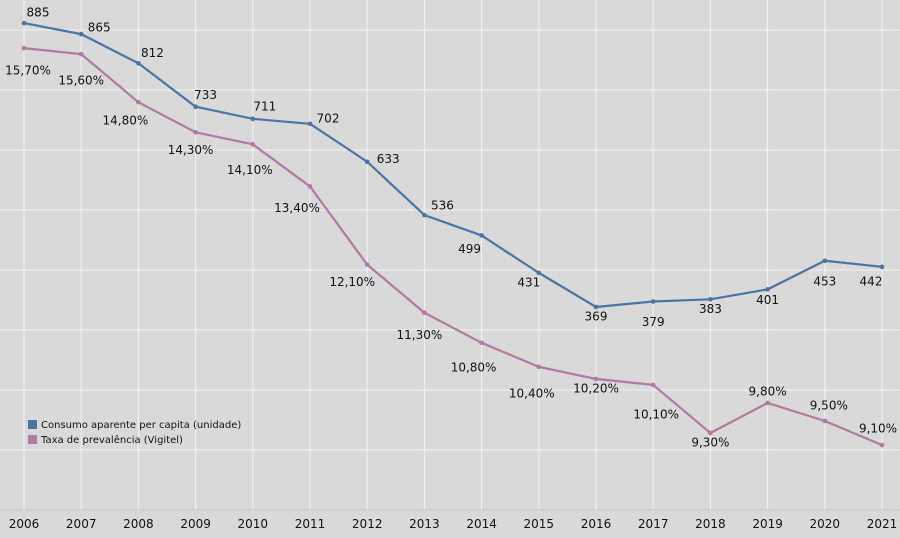  What do you see at coordinates (481, 524) in the screenshot?
I see `x-tick-label: 2014` at bounding box center [481, 524].